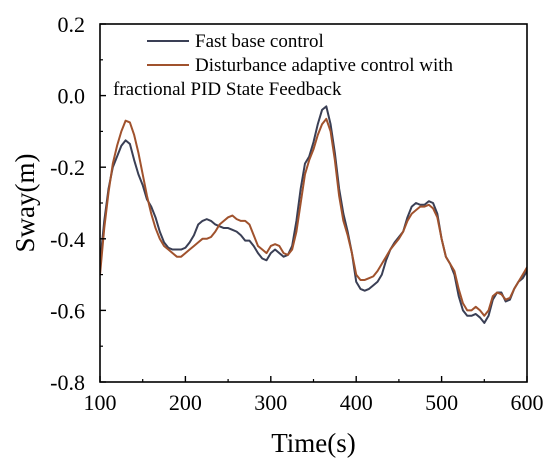 The height and width of the screenshot is (469, 550). I want to click on y-tick-label: -0.4, so click(67, 239).